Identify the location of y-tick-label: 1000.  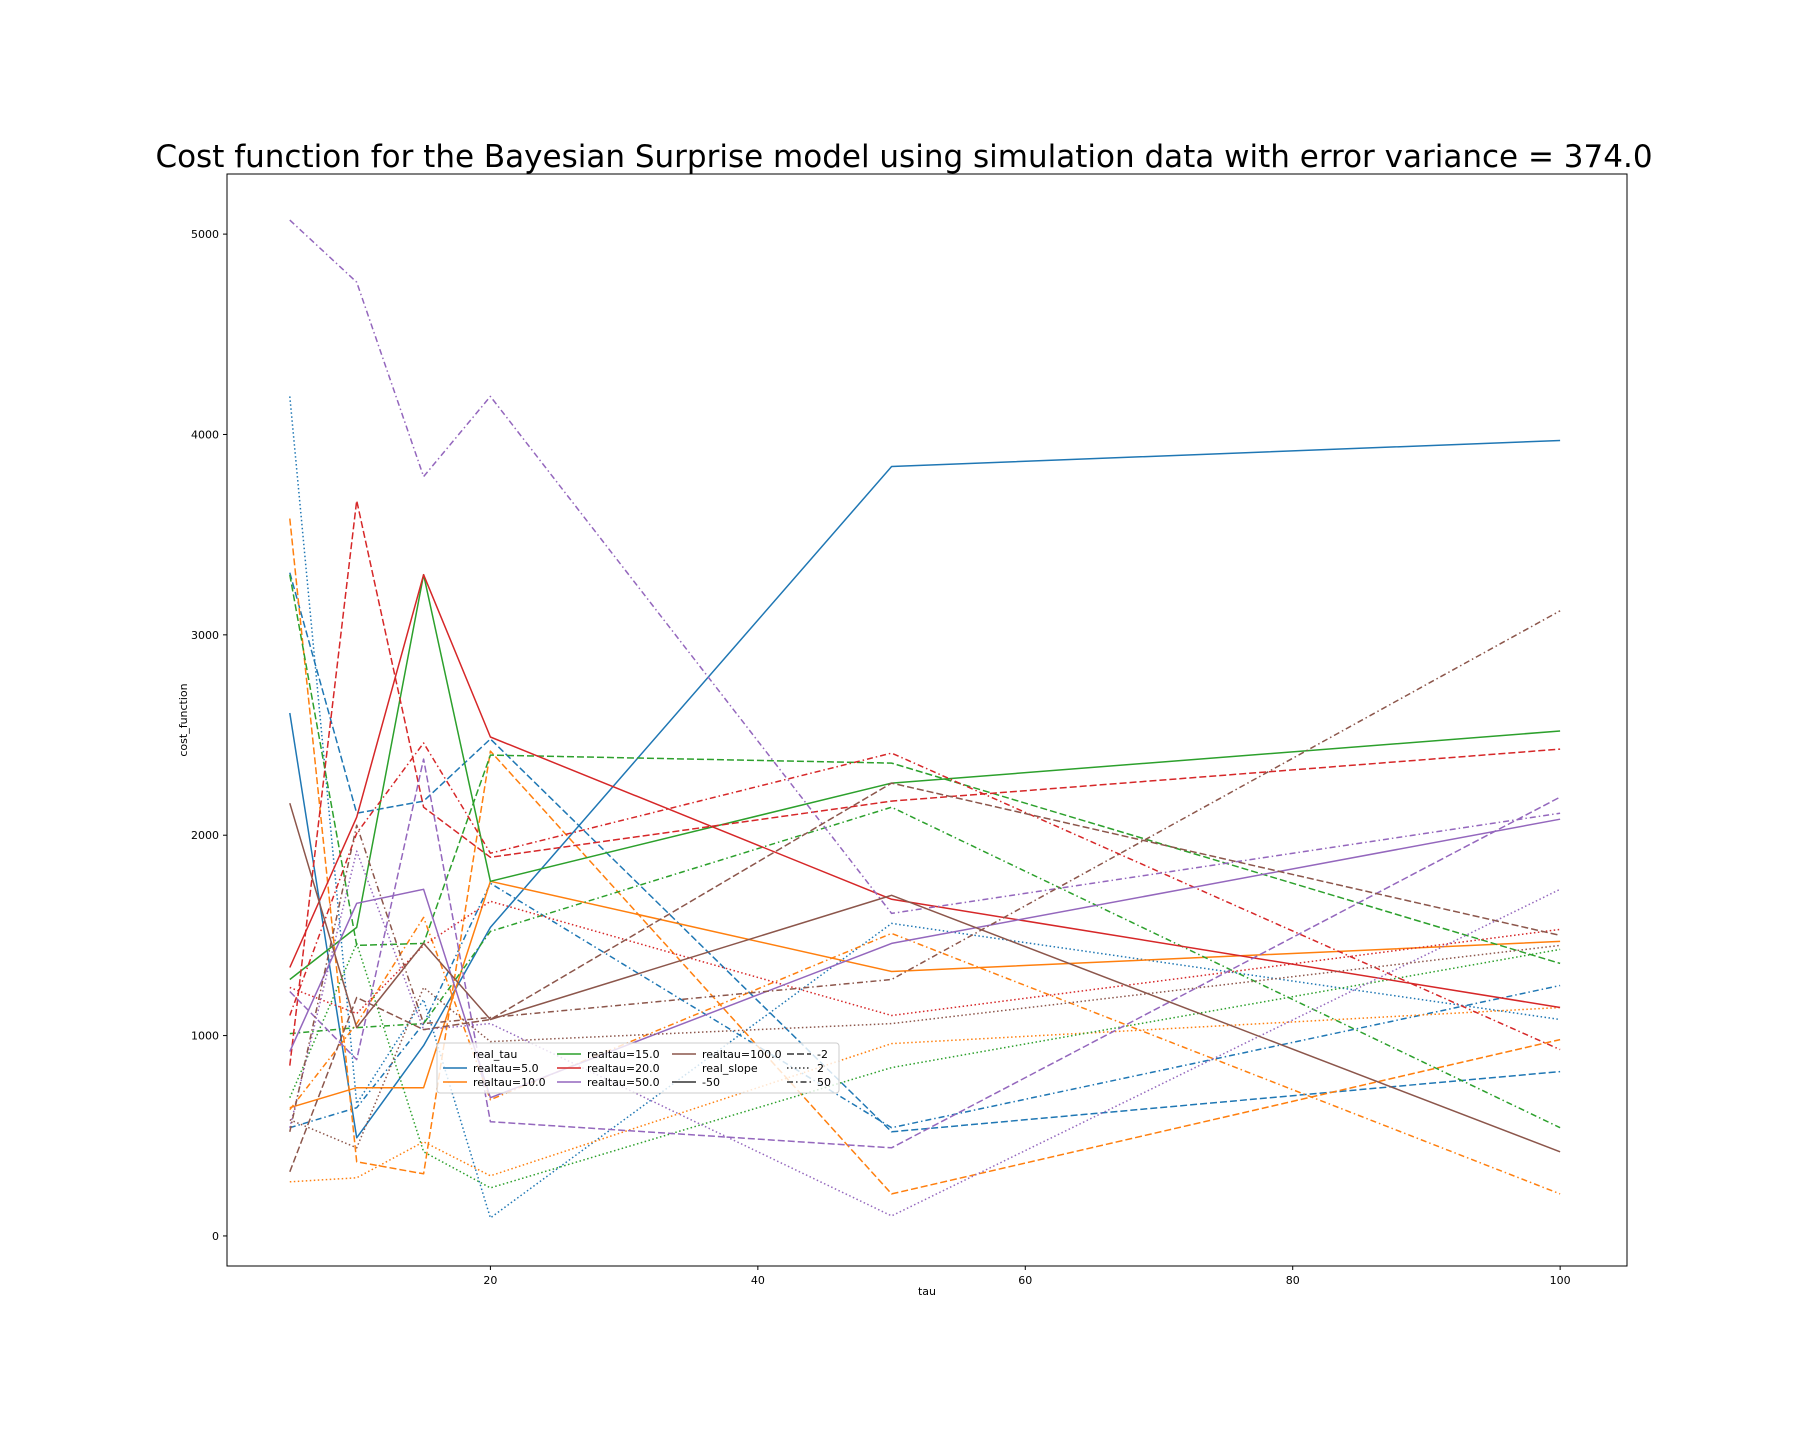
(205, 1036).